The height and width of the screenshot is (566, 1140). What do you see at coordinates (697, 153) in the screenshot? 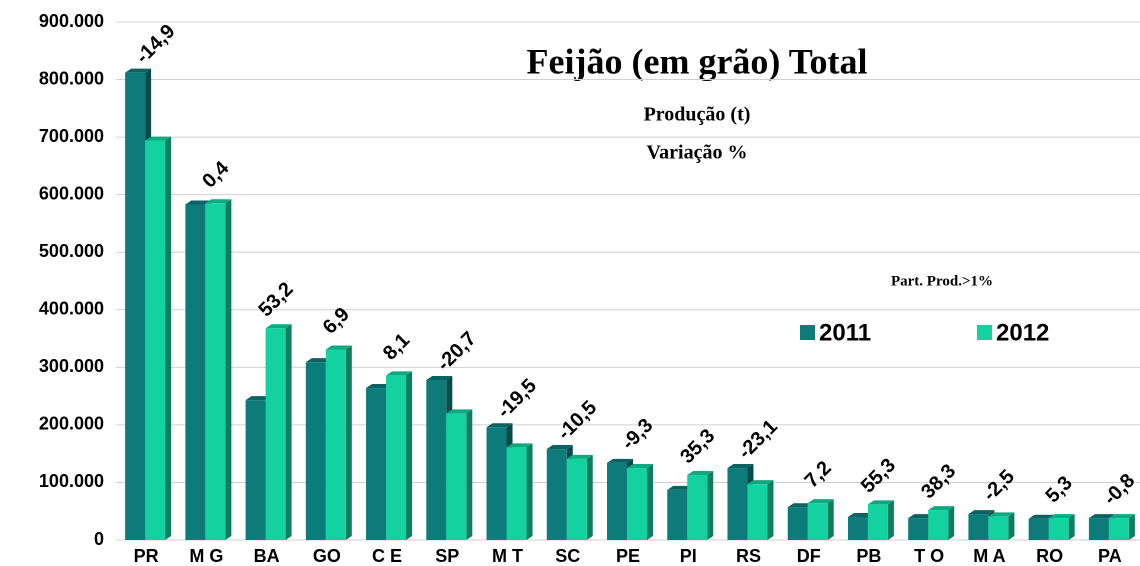
I see `subtitle: Variação %` at bounding box center [697, 153].